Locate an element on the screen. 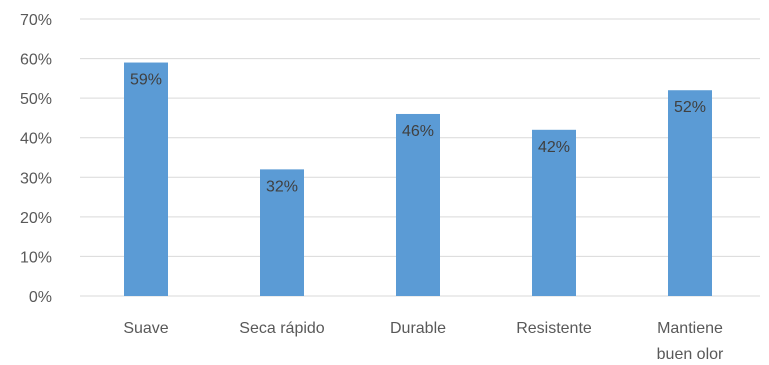 The image size is (769, 365). category-label: Suave is located at coordinates (145, 328).